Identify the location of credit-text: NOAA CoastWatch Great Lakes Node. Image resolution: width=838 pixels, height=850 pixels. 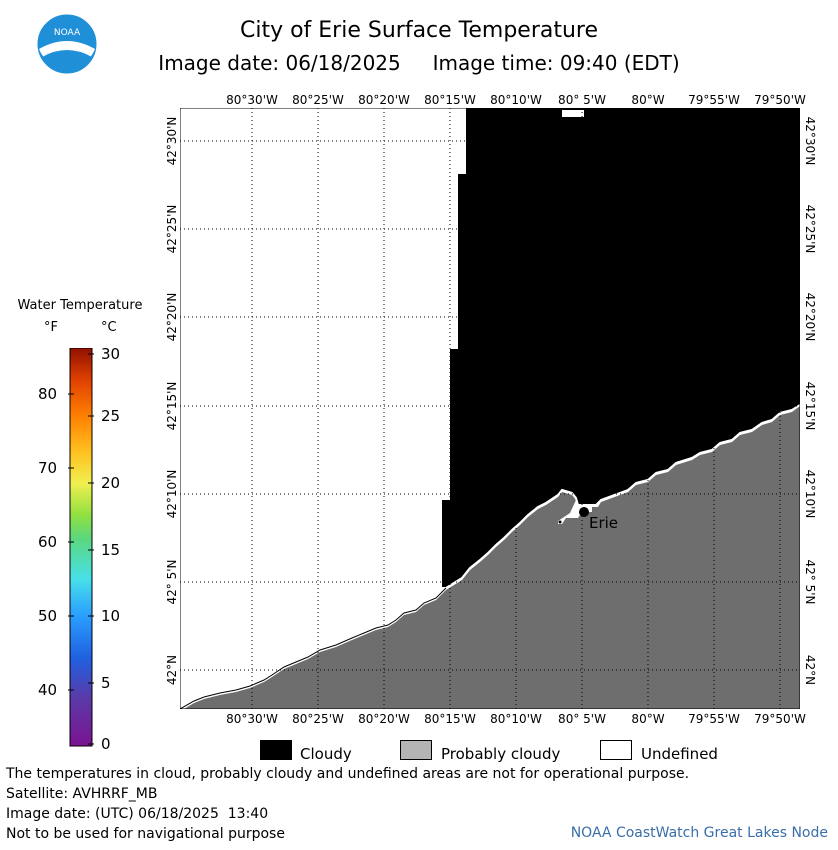
(699, 833).